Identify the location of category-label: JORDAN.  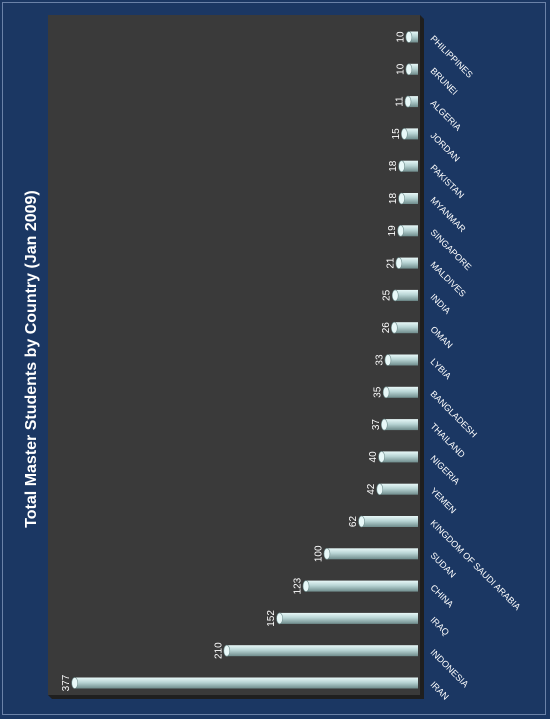
(444, 146).